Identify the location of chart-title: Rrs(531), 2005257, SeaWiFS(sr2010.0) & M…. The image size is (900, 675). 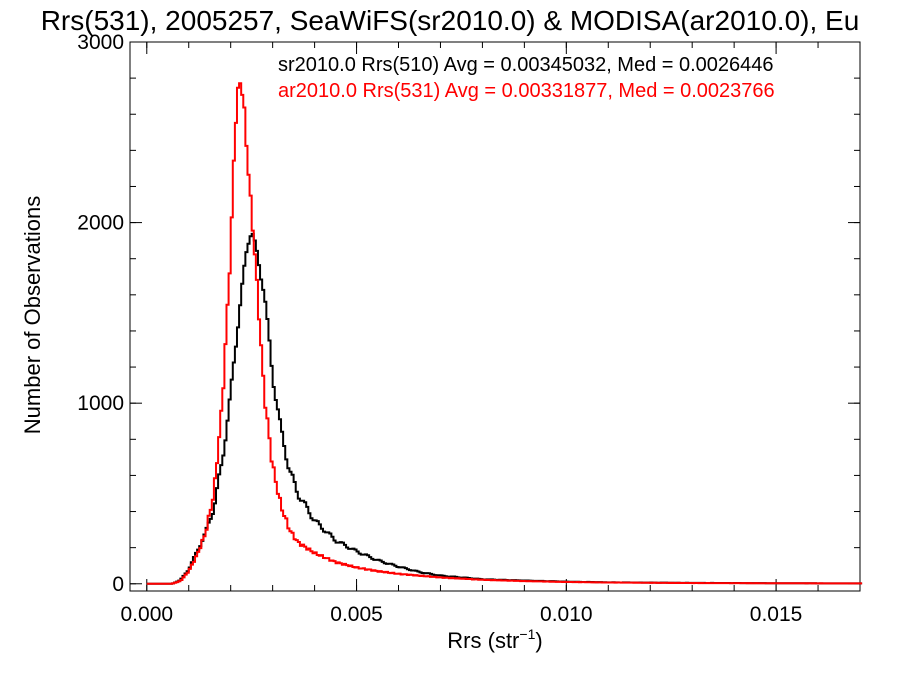
(450, 20).